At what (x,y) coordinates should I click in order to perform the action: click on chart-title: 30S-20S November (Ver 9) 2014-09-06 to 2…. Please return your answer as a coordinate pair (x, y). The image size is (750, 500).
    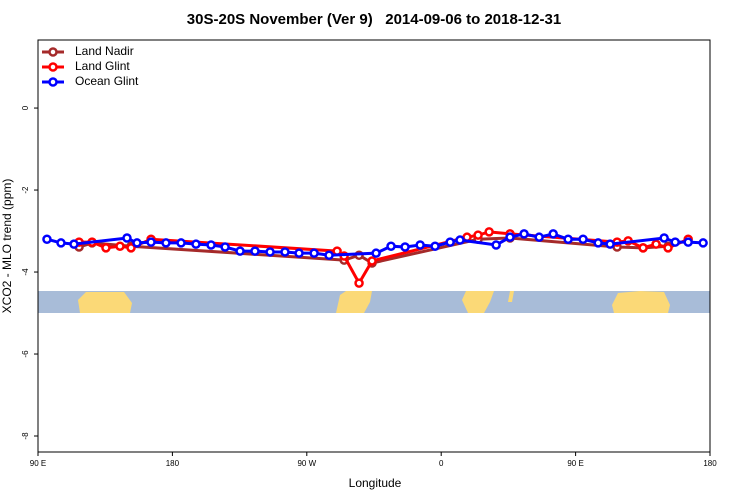
    Looking at the image, I should click on (374, 19).